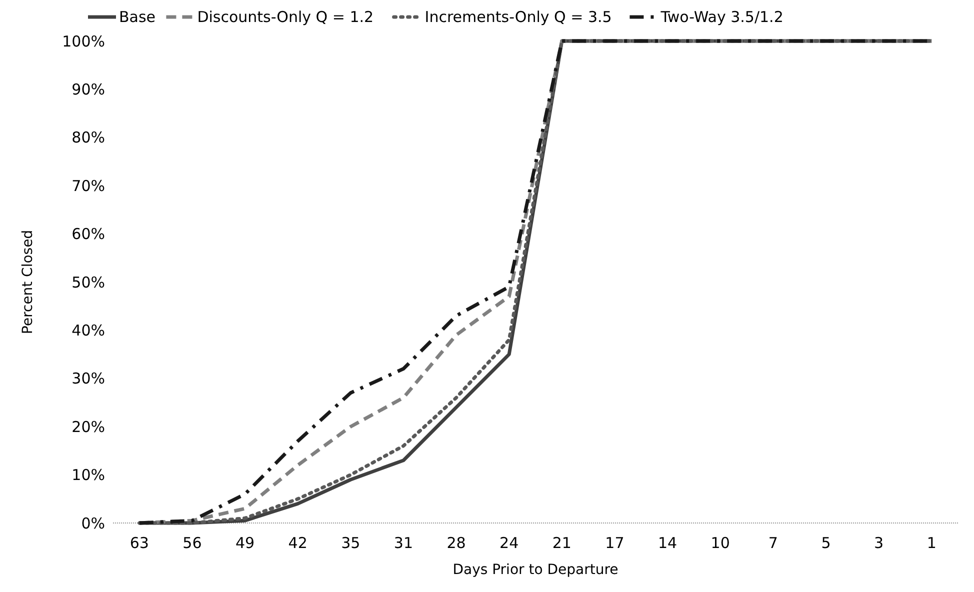 Image resolution: width=974 pixels, height=592 pixels. I want to click on x-tick-label: 17, so click(614, 543).